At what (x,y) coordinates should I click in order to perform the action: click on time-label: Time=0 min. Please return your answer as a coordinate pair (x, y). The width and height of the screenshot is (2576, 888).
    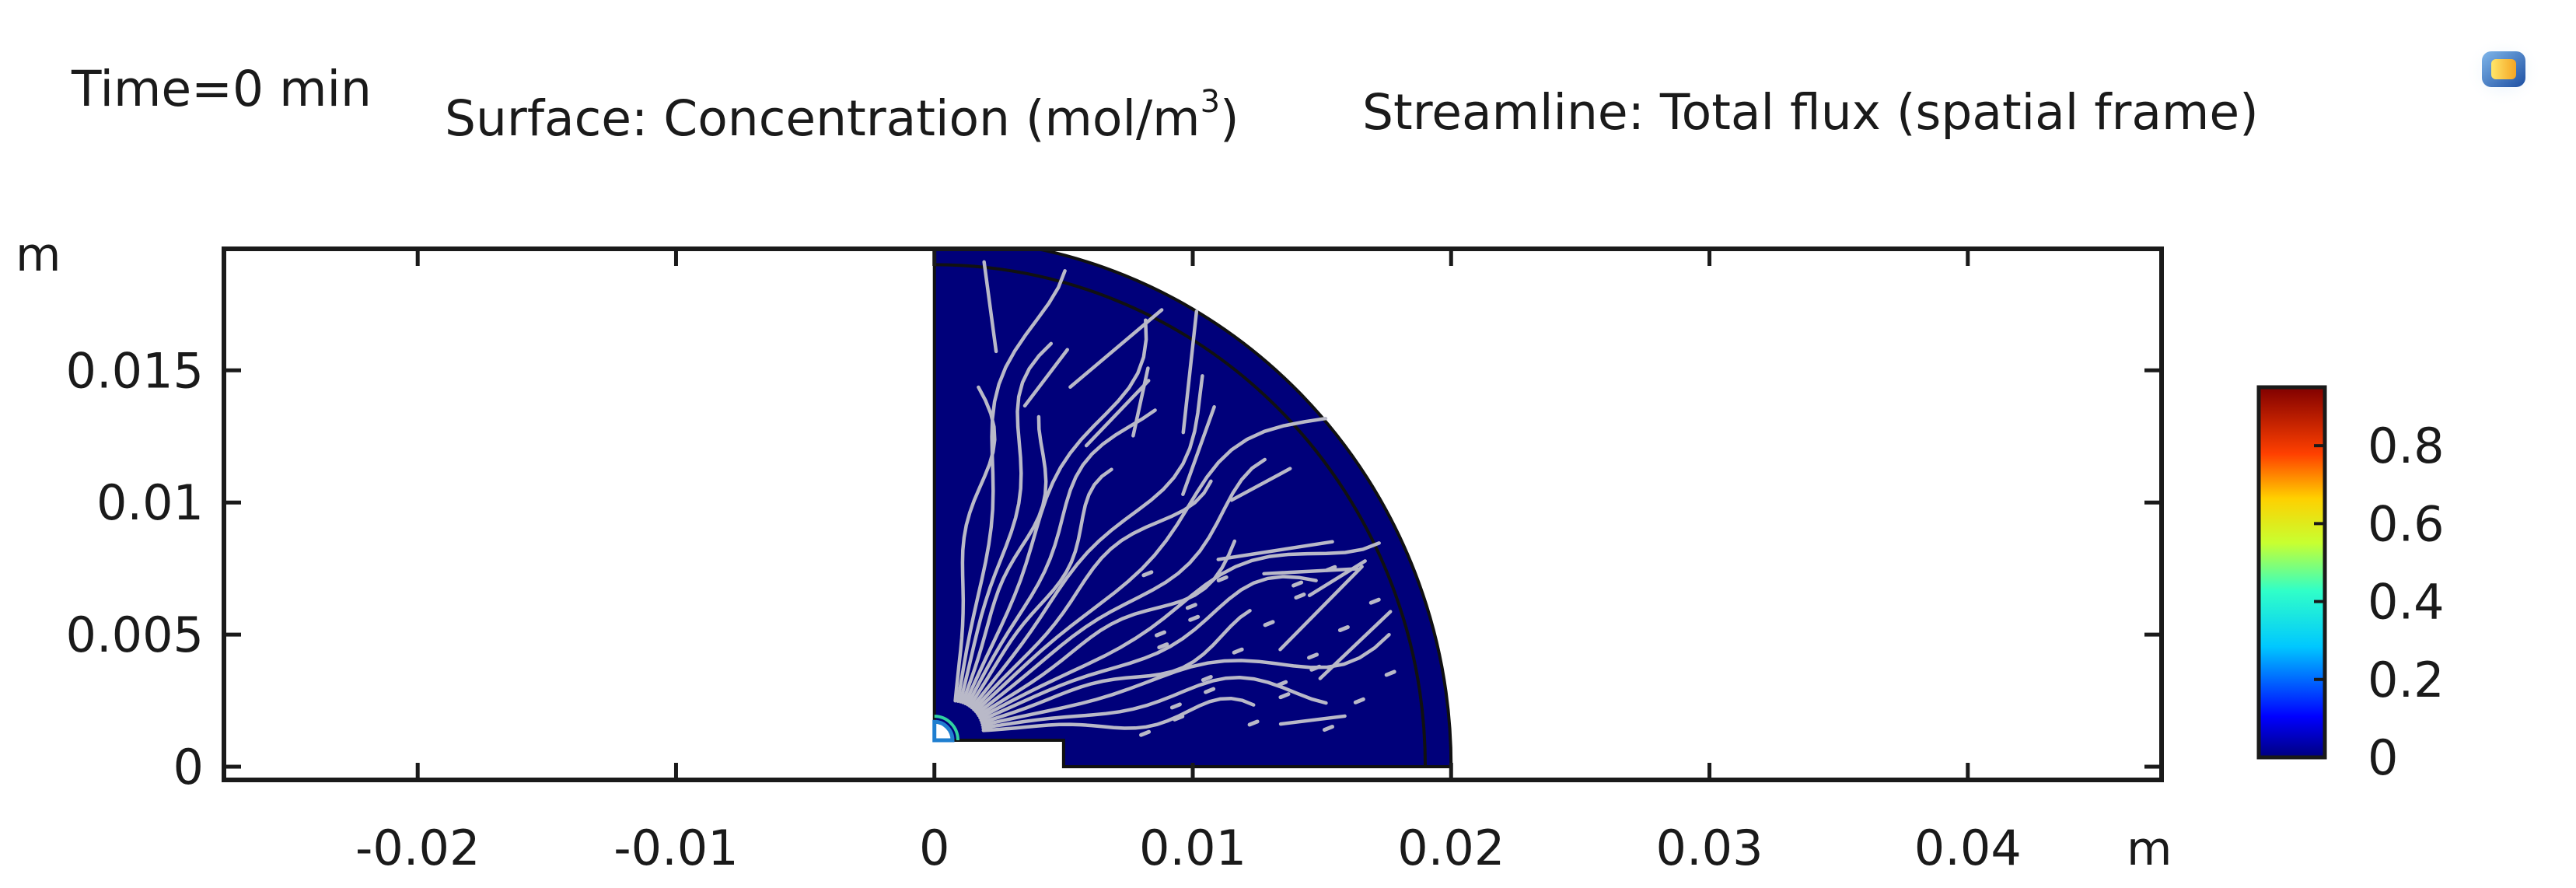
    Looking at the image, I should click on (222, 89).